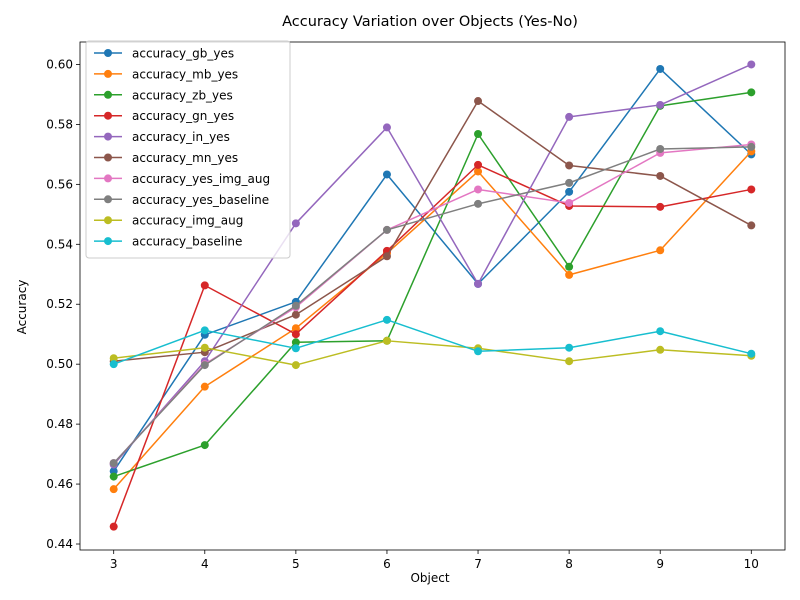 The width and height of the screenshot is (800, 600). Describe the element at coordinates (59, 424) in the screenshot. I see `y-tick-label: 0.48` at that location.